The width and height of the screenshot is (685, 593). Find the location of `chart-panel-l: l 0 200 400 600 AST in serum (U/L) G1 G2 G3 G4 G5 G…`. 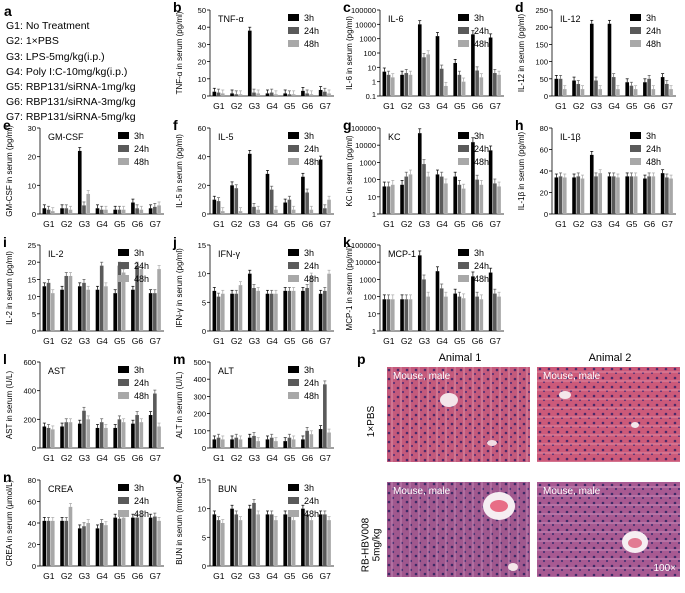

chart-panel-l: l 0 200 400 600 AST in serum (U/L) G1 G2 G3 G4 G5 G… is located at coordinates (85, 413).